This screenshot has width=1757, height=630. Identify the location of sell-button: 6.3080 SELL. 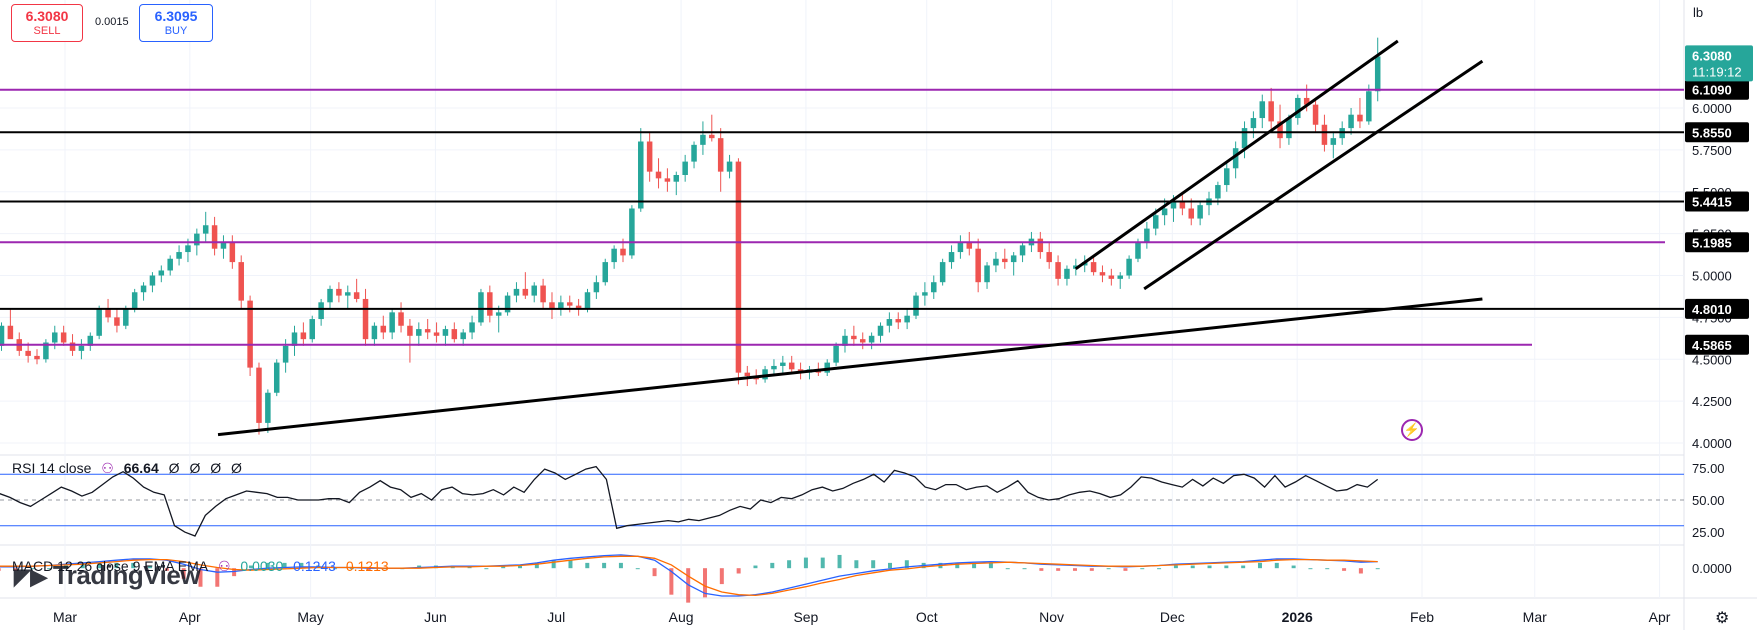
(47, 23).